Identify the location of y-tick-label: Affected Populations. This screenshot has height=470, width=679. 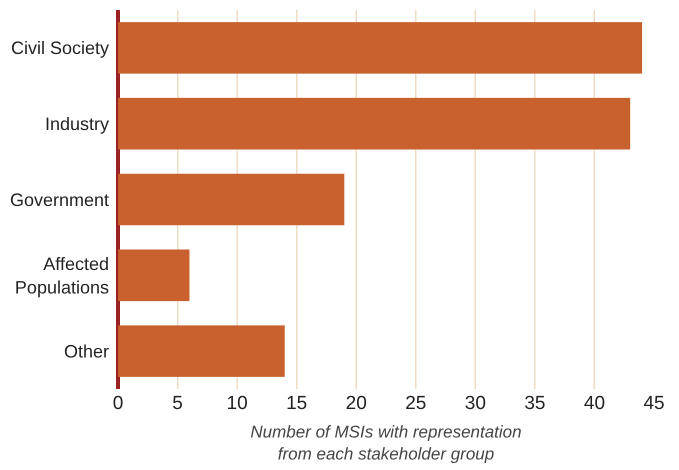
(61, 276).